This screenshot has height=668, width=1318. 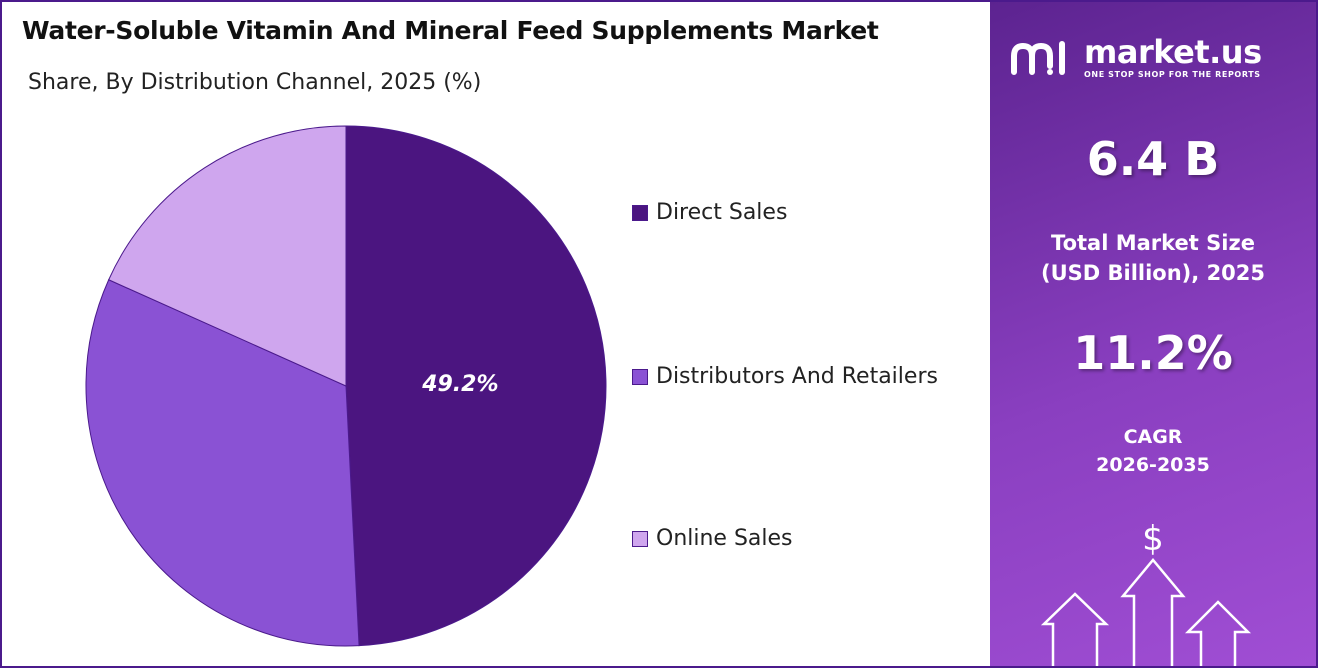 What do you see at coordinates (1153, 437) in the screenshot?
I see `cagr-label-line-1: CAGR` at bounding box center [1153, 437].